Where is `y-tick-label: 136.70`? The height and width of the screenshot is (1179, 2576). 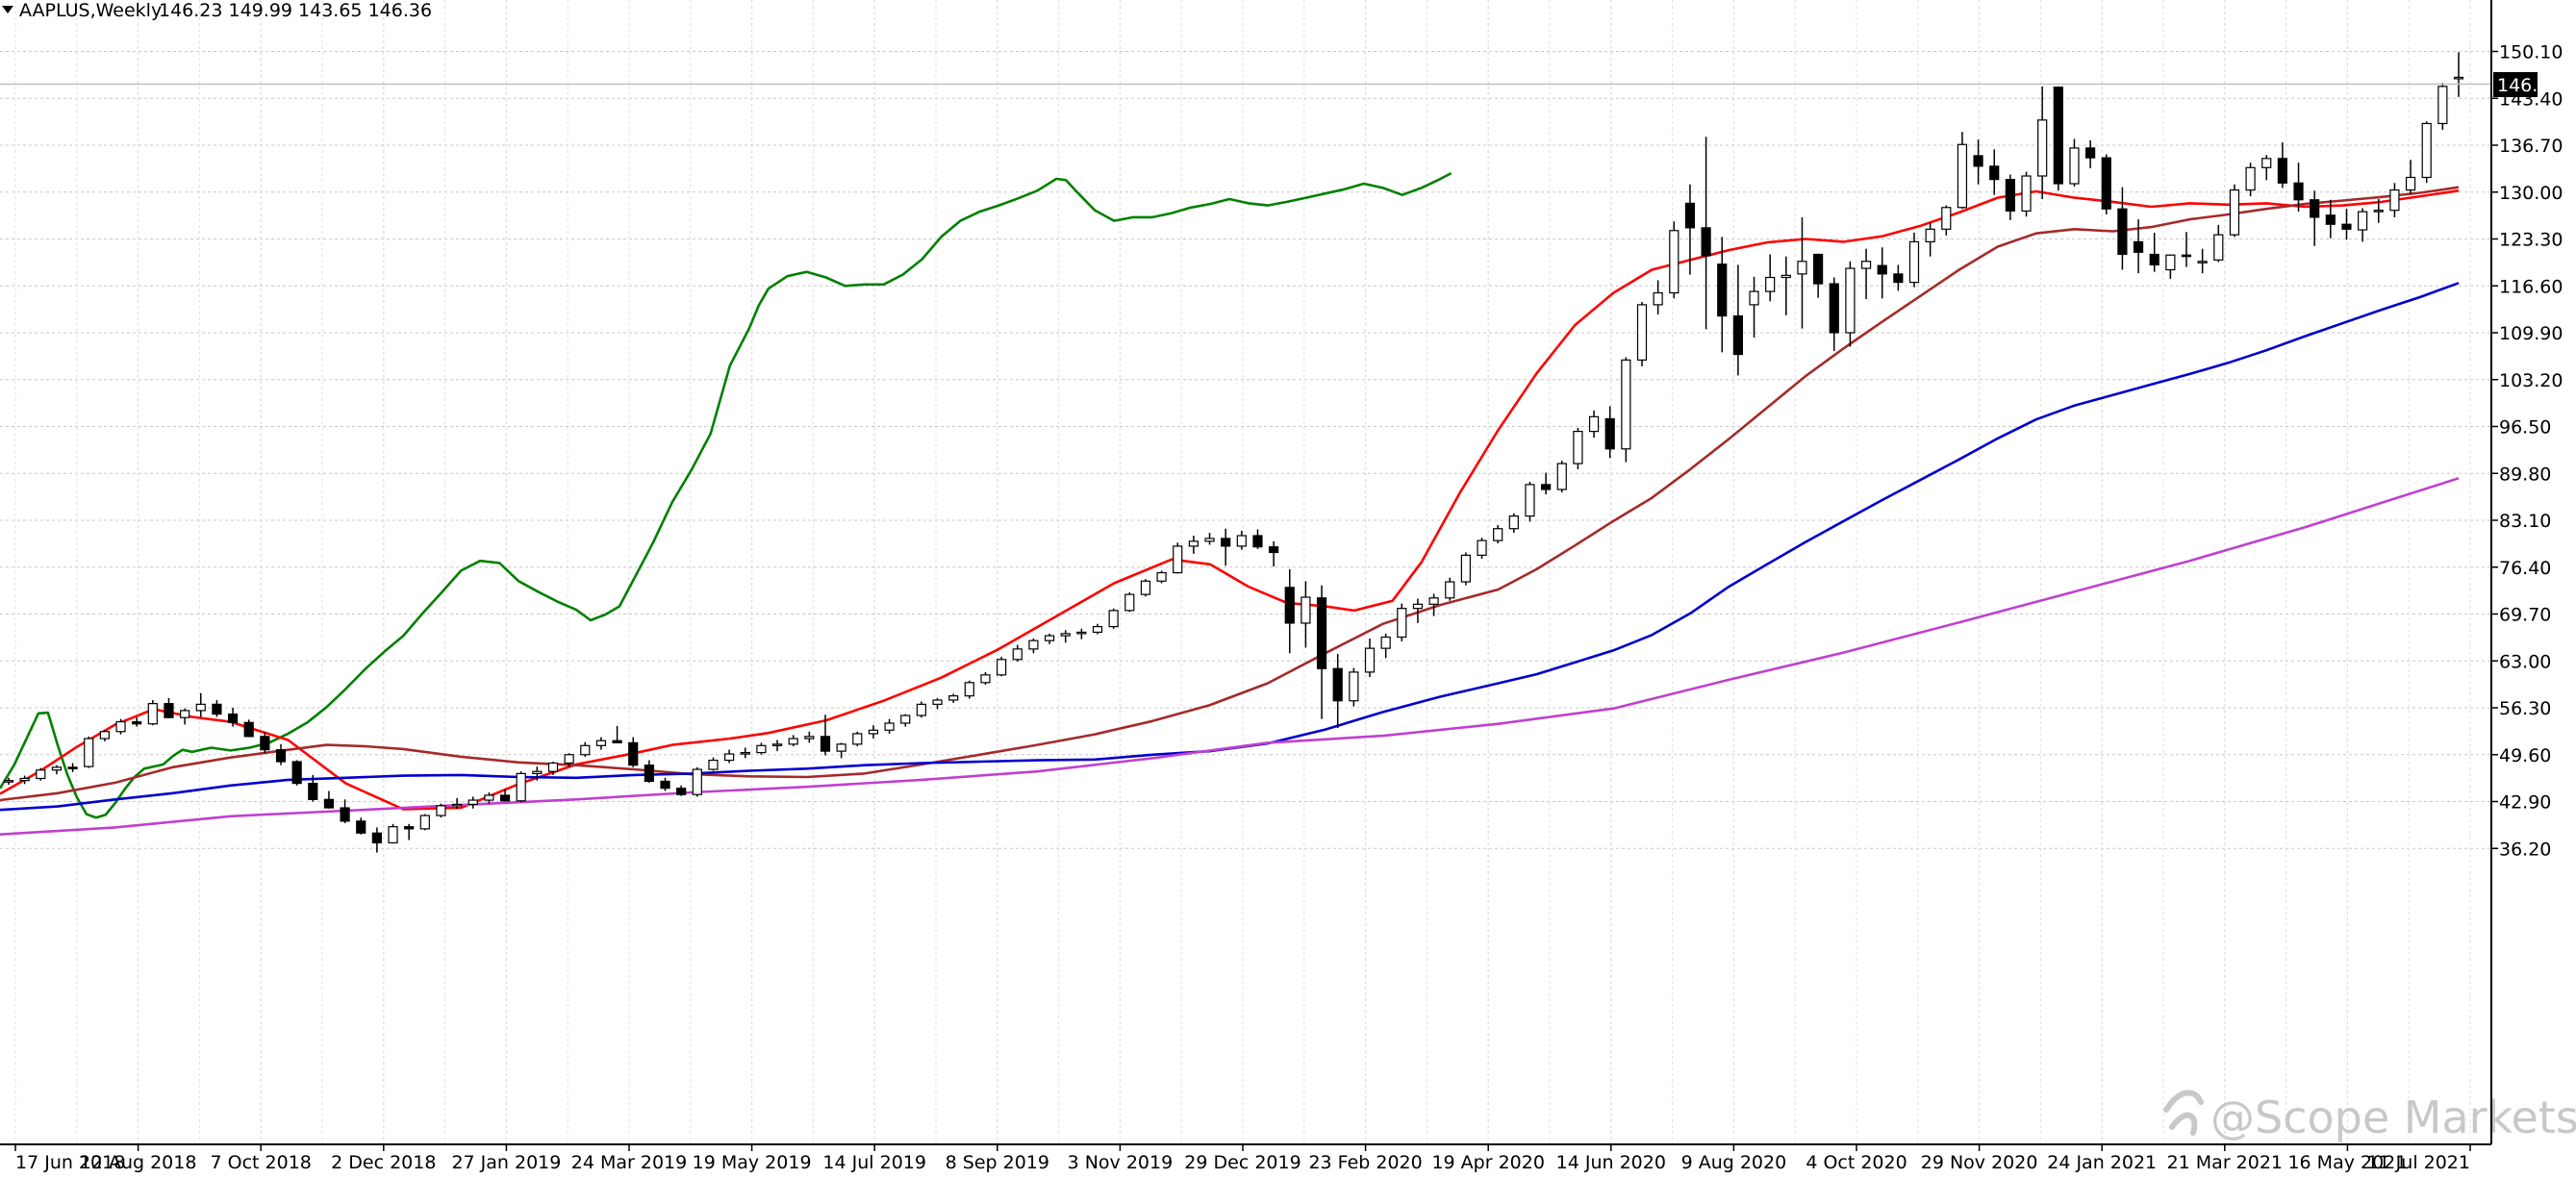
y-tick-label: 136.70 is located at coordinates (2531, 146).